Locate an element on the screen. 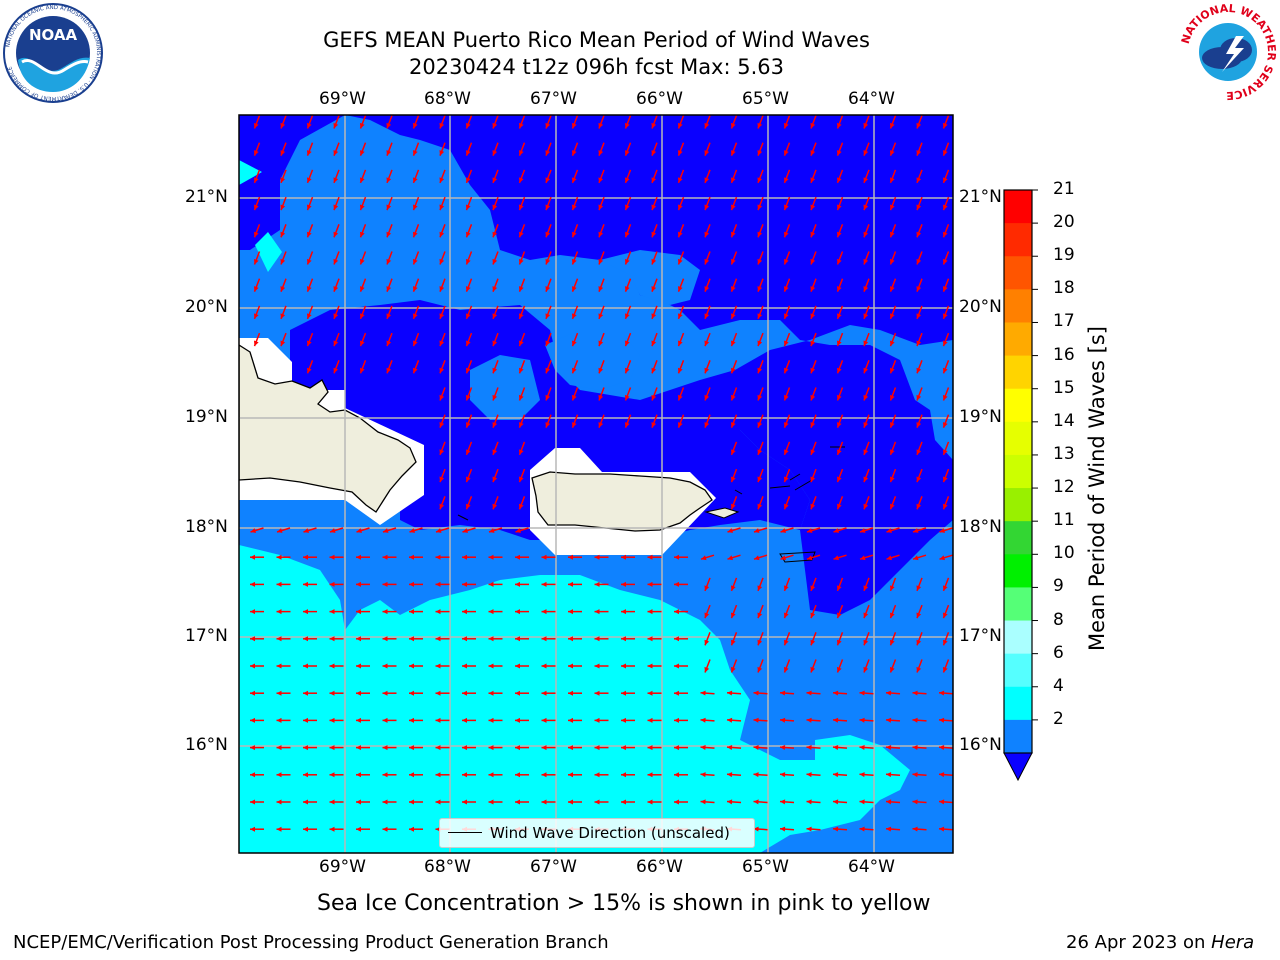 This screenshot has height=960, width=1280. lat-label-left: 18°N is located at coordinates (206, 527).